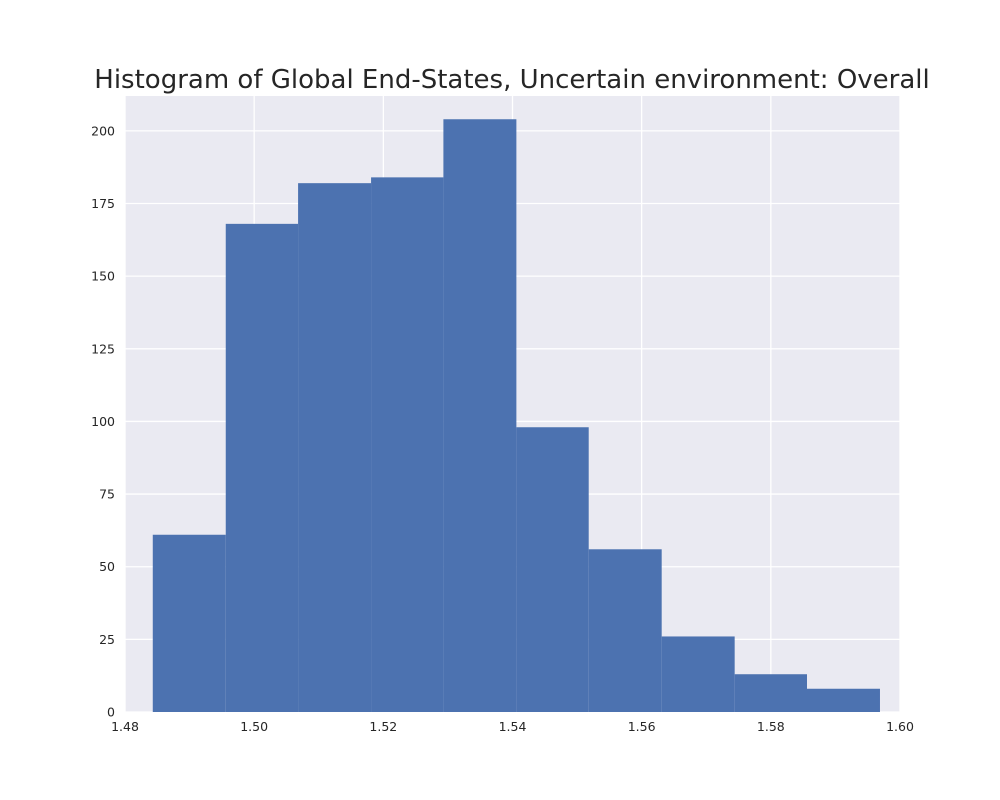 The width and height of the screenshot is (1000, 800). I want to click on y-axis-ticks: 0 25 50 75 100 125 150 175 200, so click(103, 421).